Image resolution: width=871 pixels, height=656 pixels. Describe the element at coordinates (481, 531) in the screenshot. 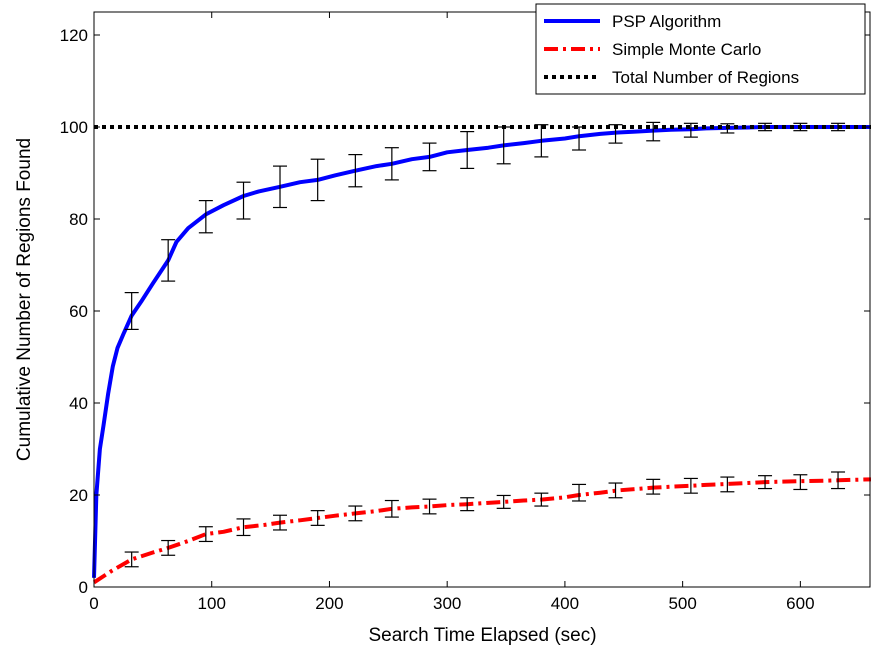

I see `series-line-simple-monte-carlo` at that location.